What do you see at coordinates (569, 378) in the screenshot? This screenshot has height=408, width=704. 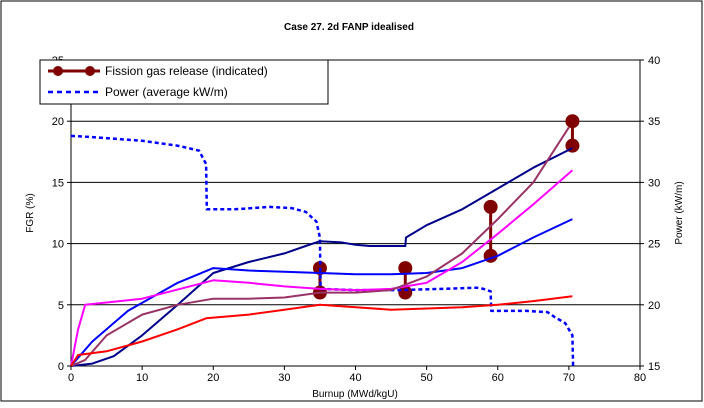 I see `x-tick-label-7: 70` at bounding box center [569, 378].